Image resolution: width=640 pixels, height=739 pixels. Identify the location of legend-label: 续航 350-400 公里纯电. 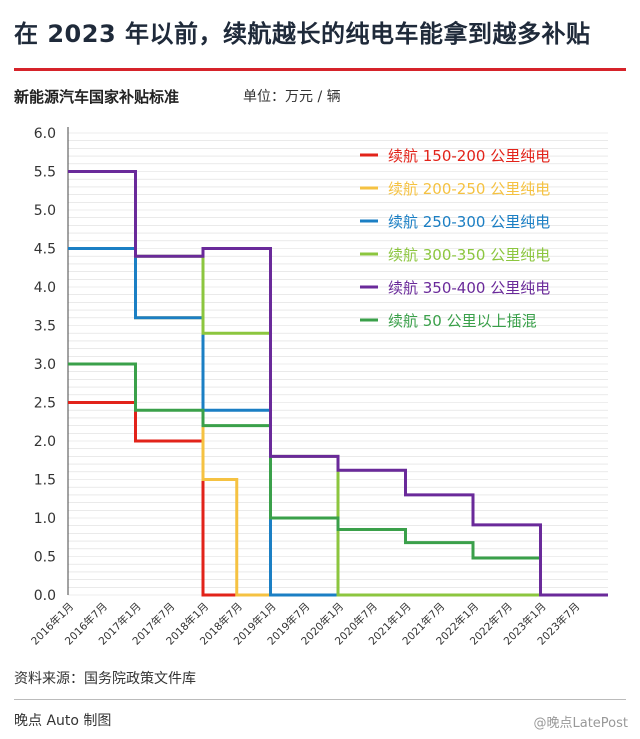
(469, 288).